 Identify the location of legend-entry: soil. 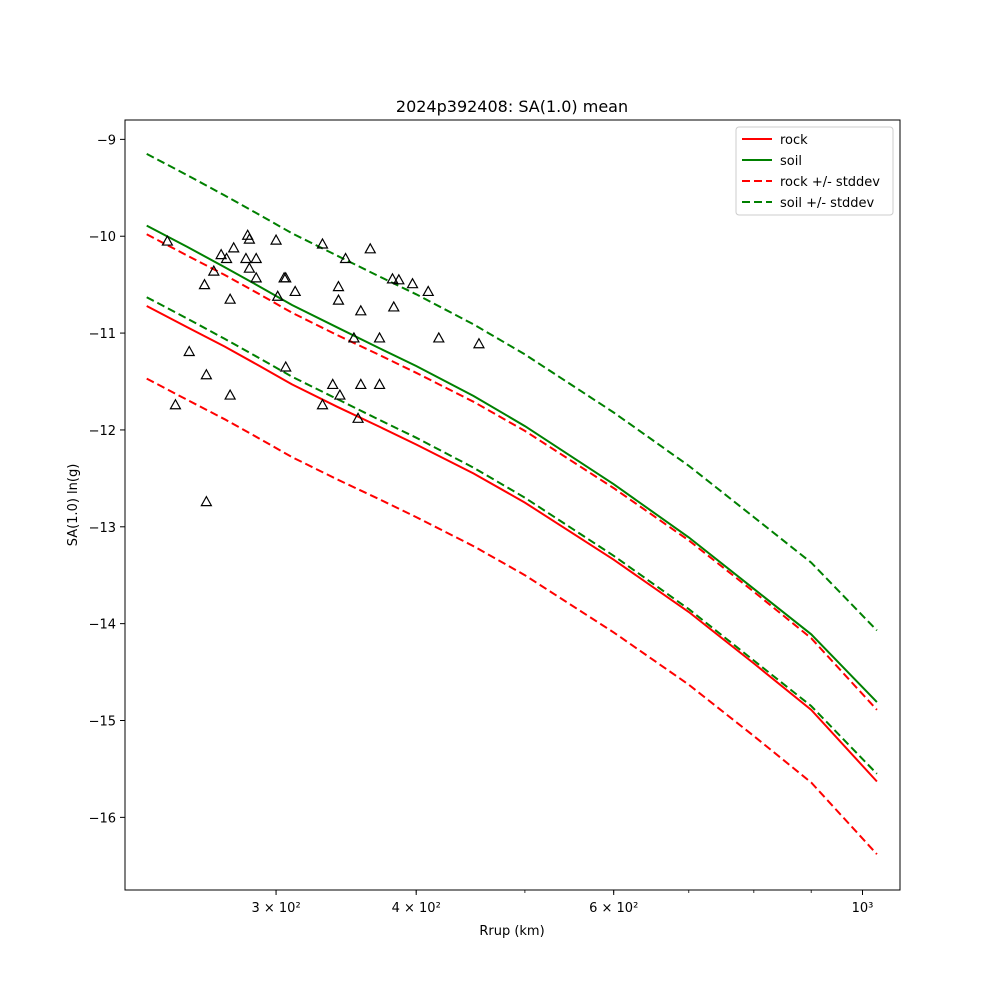
(791, 161).